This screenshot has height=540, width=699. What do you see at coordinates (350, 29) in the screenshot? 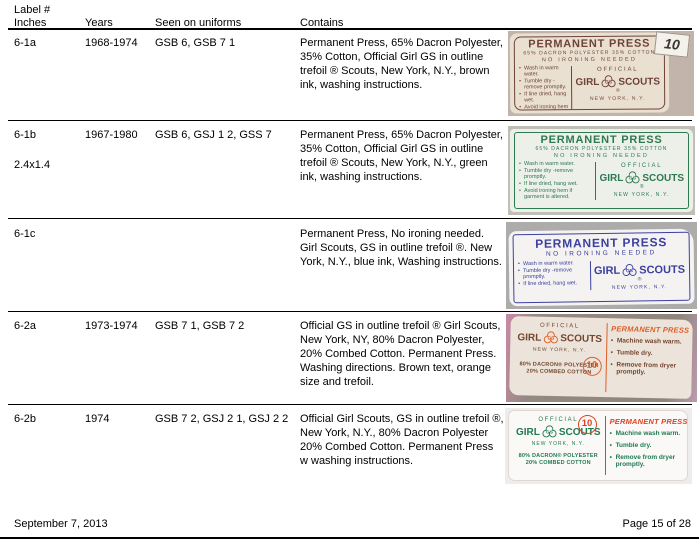
I see `header-divider` at bounding box center [350, 29].